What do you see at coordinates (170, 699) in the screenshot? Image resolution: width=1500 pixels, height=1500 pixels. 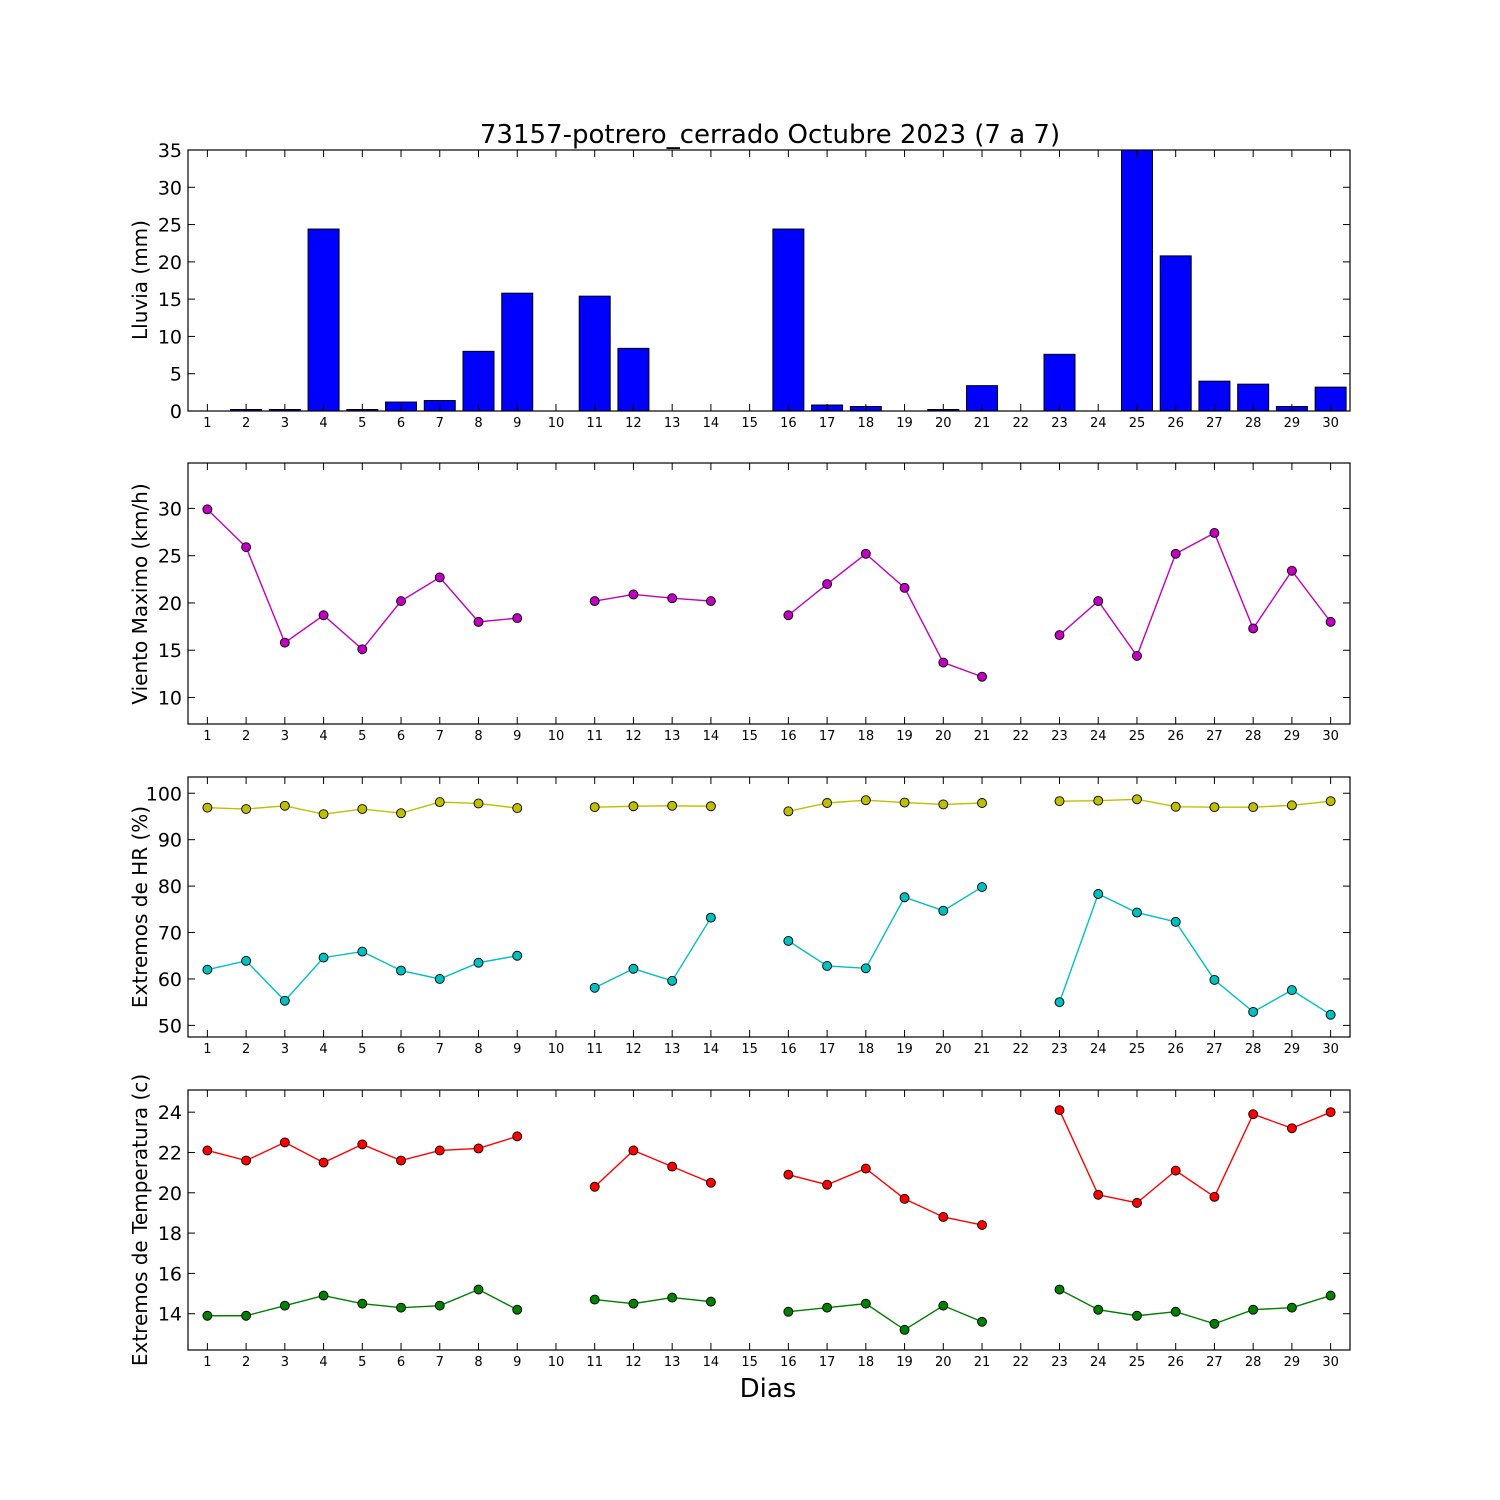 I see `ytick-label: 10` at bounding box center [170, 699].